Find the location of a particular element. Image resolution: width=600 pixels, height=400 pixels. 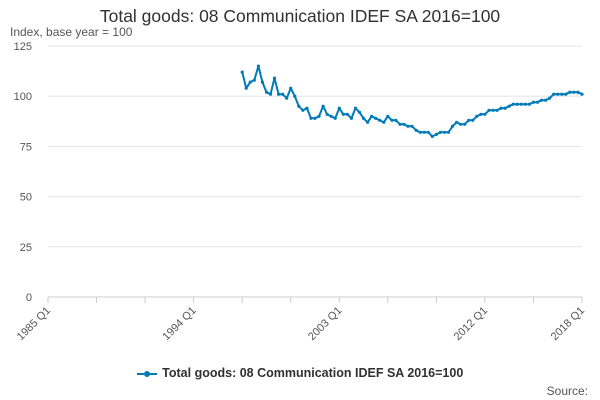

y-axis-title: Index, base year = 100 is located at coordinates (71, 32).